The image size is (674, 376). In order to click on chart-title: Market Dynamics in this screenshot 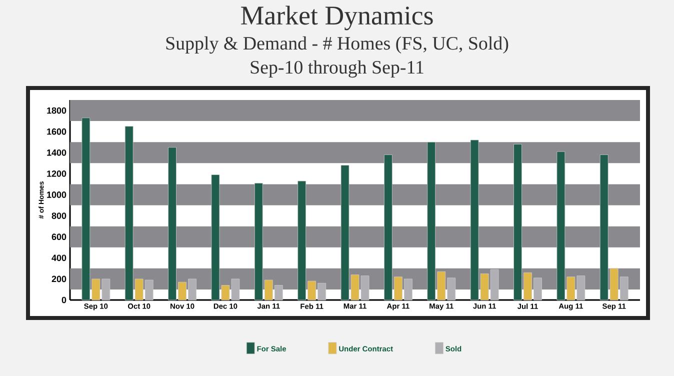, I will do `click(337, 18)`.